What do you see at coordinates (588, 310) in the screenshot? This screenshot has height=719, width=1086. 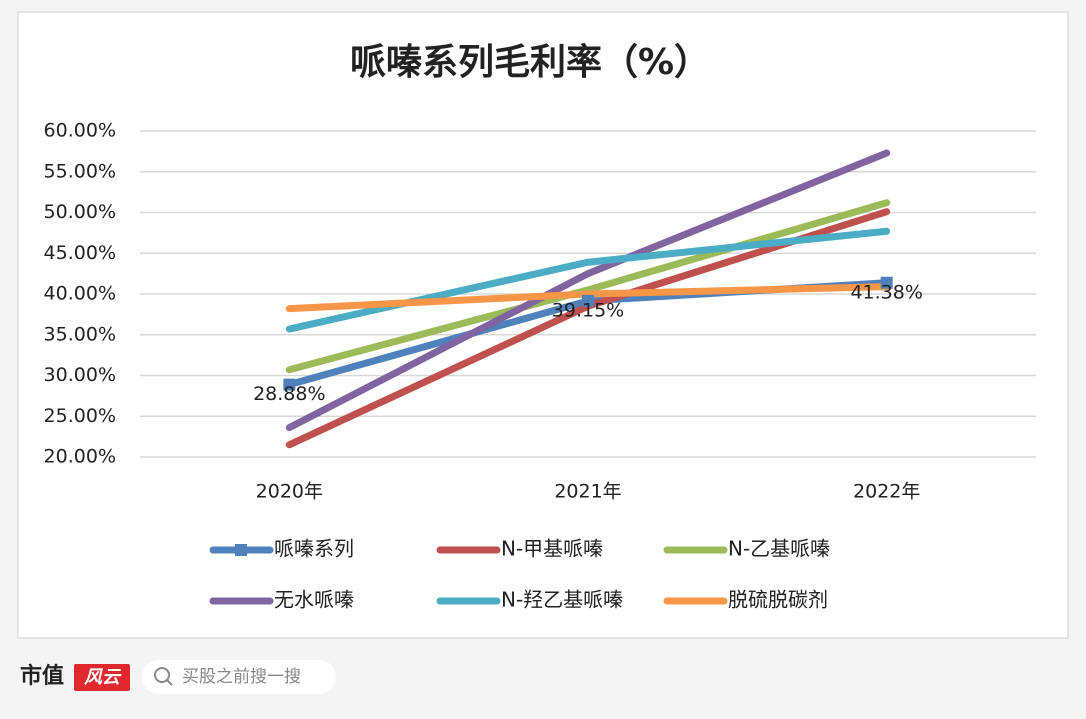 I see `value-label: 39.15%` at bounding box center [588, 310].